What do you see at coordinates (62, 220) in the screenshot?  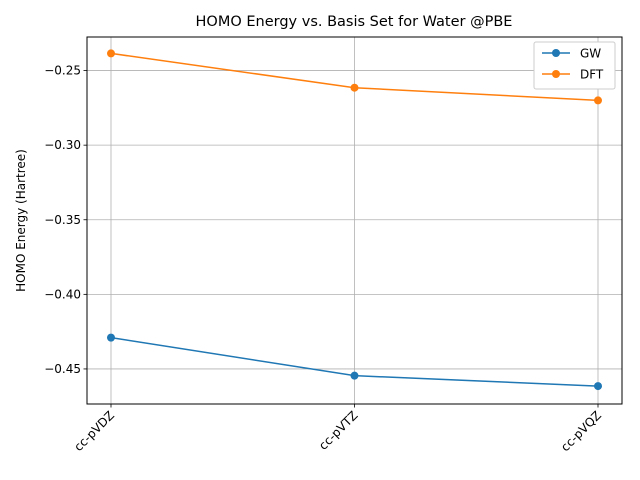 I see `y-tick-label: −0.35` at bounding box center [62, 220].